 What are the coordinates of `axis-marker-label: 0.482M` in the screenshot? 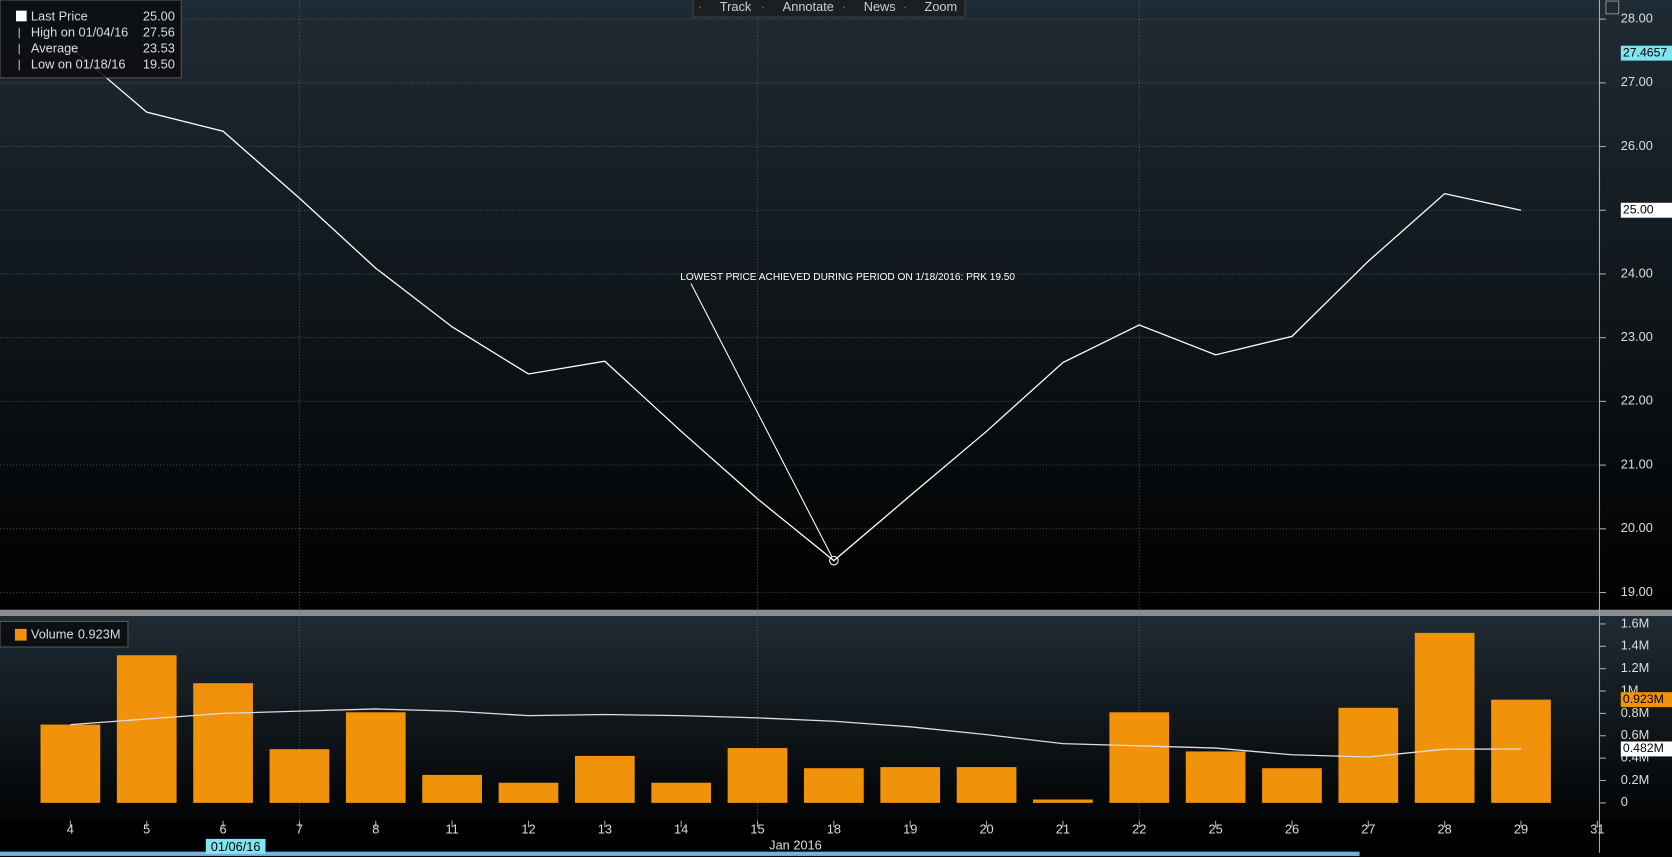 It's located at (1643, 748).